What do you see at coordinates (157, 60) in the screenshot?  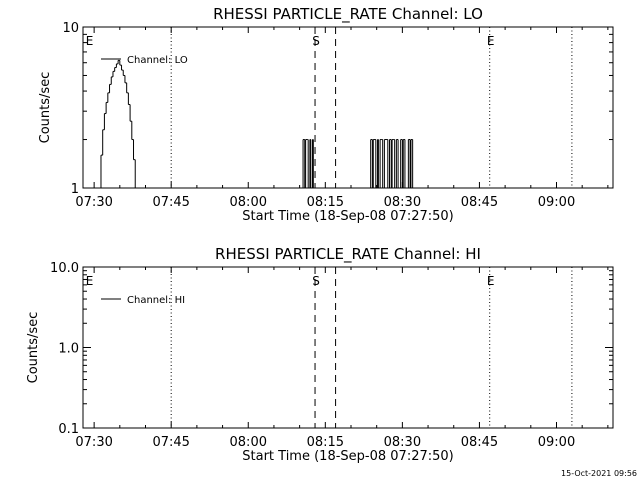 I see `legend-label: Channel: LO` at bounding box center [157, 60].